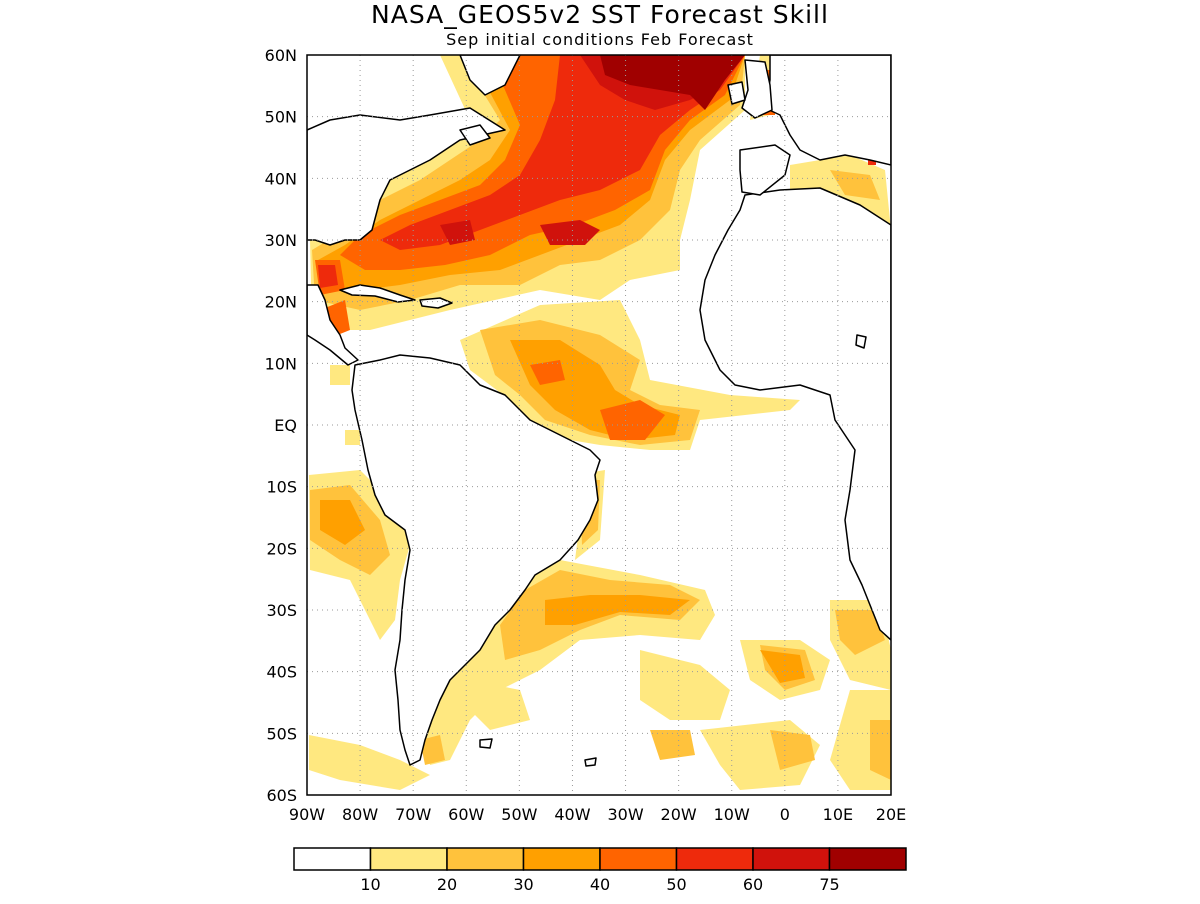 The width and height of the screenshot is (1200, 904). Describe the element at coordinates (281, 795) in the screenshot. I see `lat-label: 60S` at that location.